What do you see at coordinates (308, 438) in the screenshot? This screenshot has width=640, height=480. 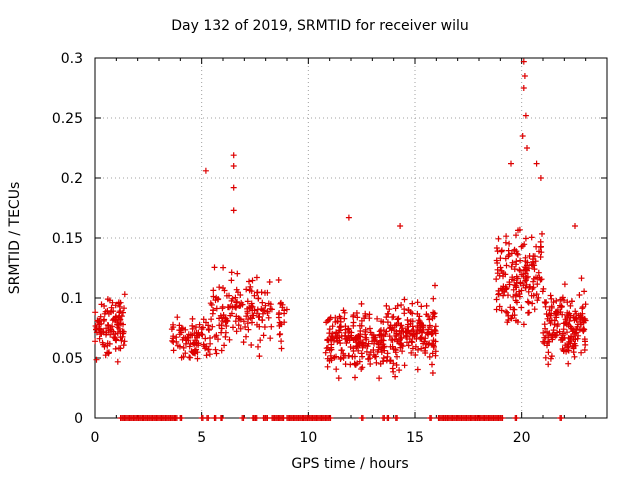 I see `x-tick-label: 10` at bounding box center [308, 438].